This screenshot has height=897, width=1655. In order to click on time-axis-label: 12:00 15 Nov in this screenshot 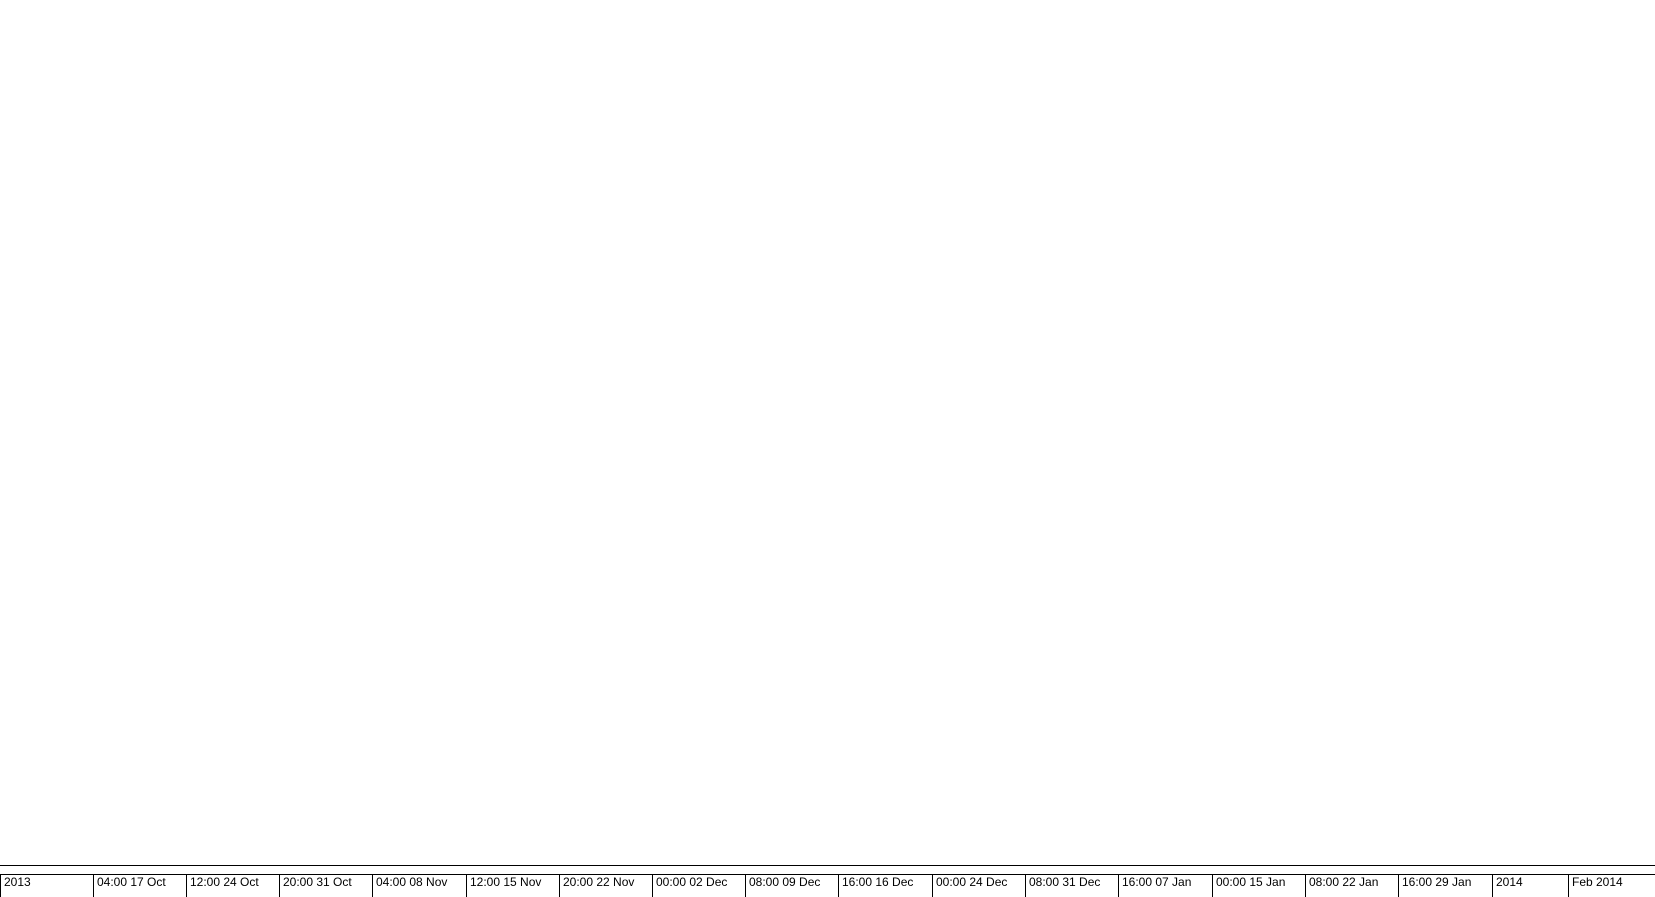, I will do `click(503, 886)`.